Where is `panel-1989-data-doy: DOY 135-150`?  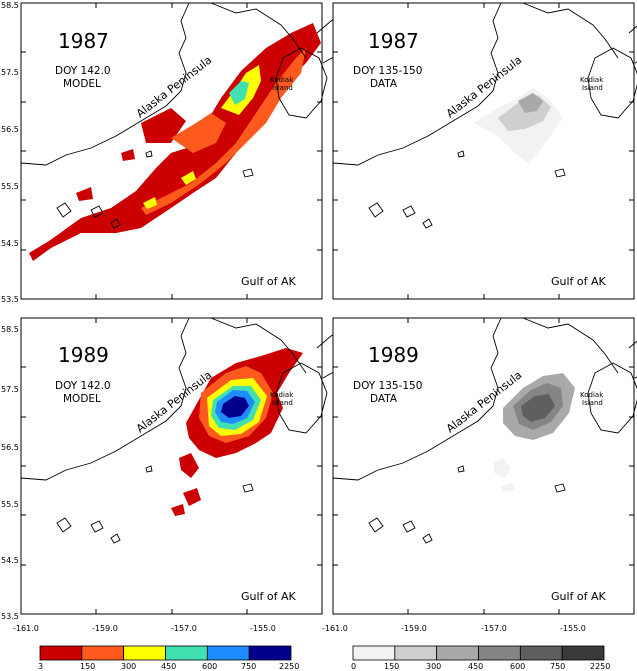
panel-1989-data-doy: DOY 135-150 is located at coordinates (387, 386).